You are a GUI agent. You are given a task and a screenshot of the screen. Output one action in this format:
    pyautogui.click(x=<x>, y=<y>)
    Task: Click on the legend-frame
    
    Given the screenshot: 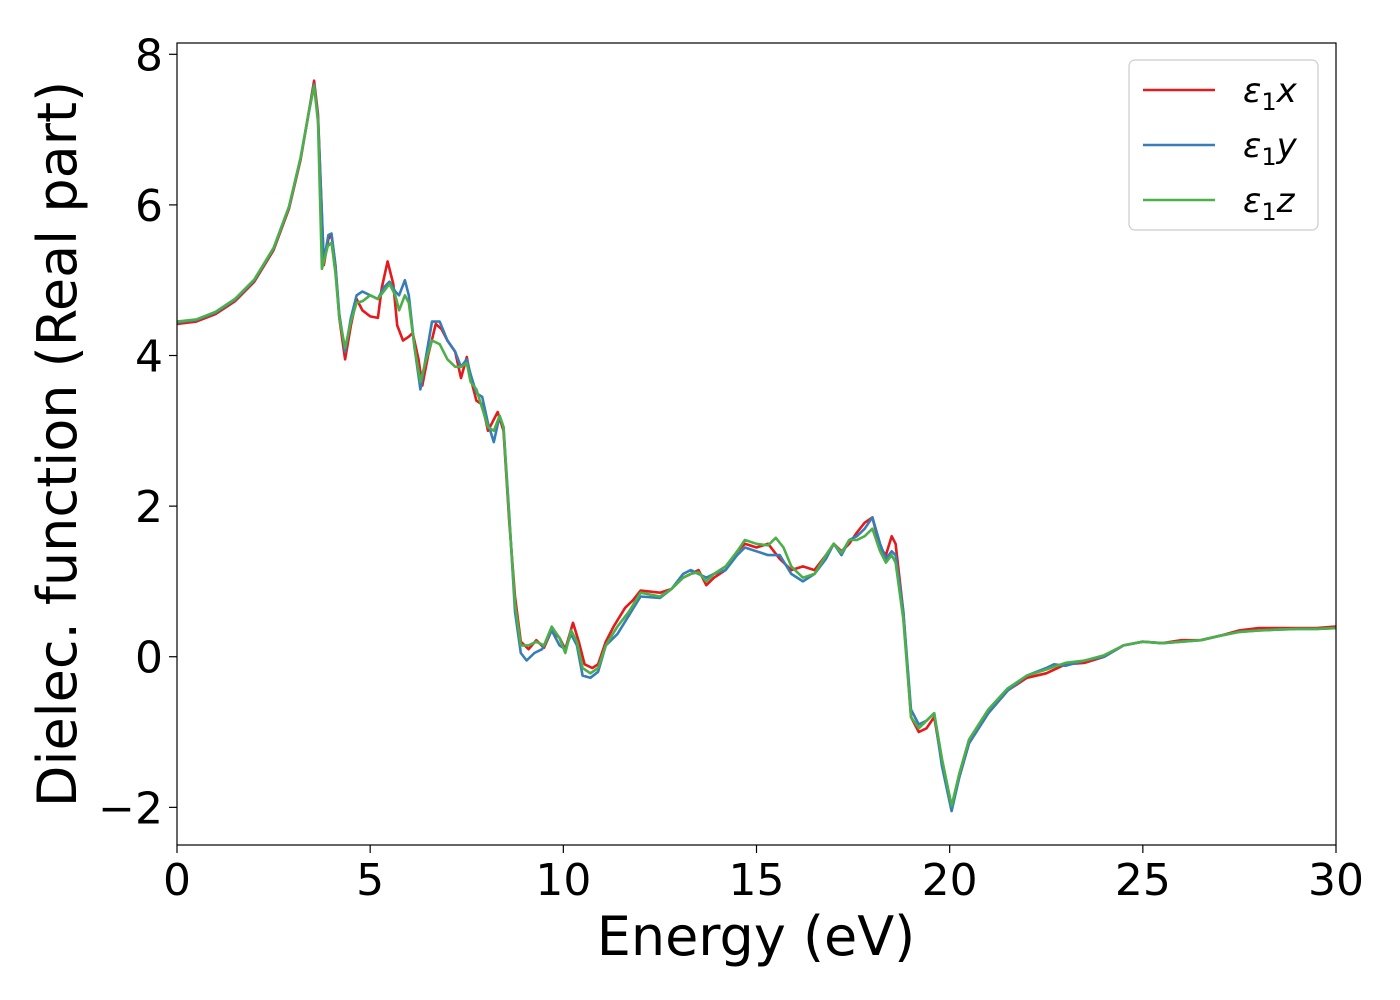 What is the action you would take?
    pyautogui.click(x=1223, y=145)
    